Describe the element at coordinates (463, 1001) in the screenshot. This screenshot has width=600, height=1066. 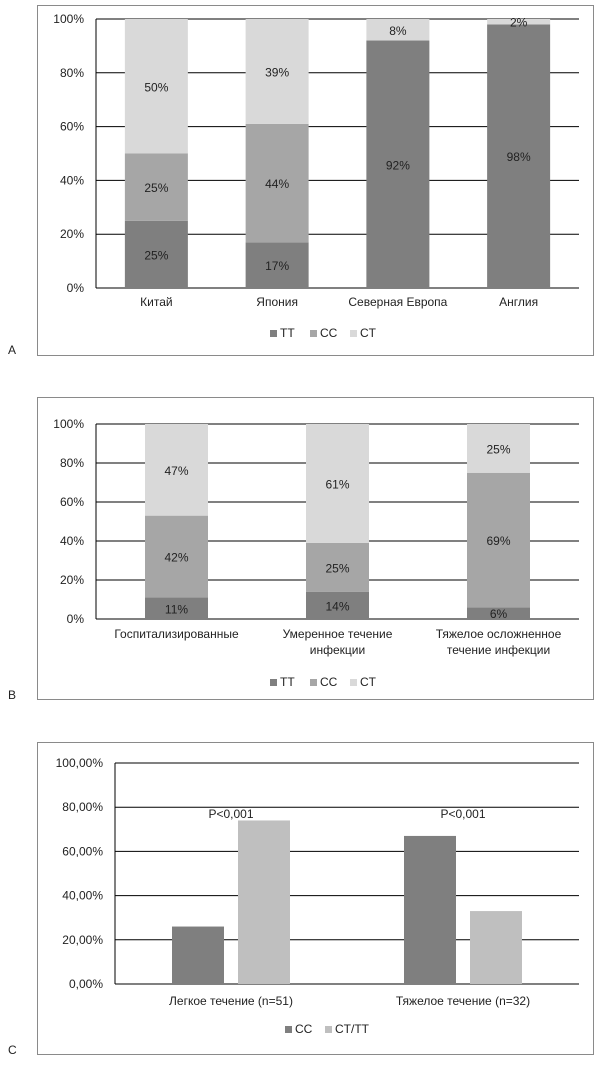
I see `x-category-label: Тяжелое течение (n=32)` at that location.